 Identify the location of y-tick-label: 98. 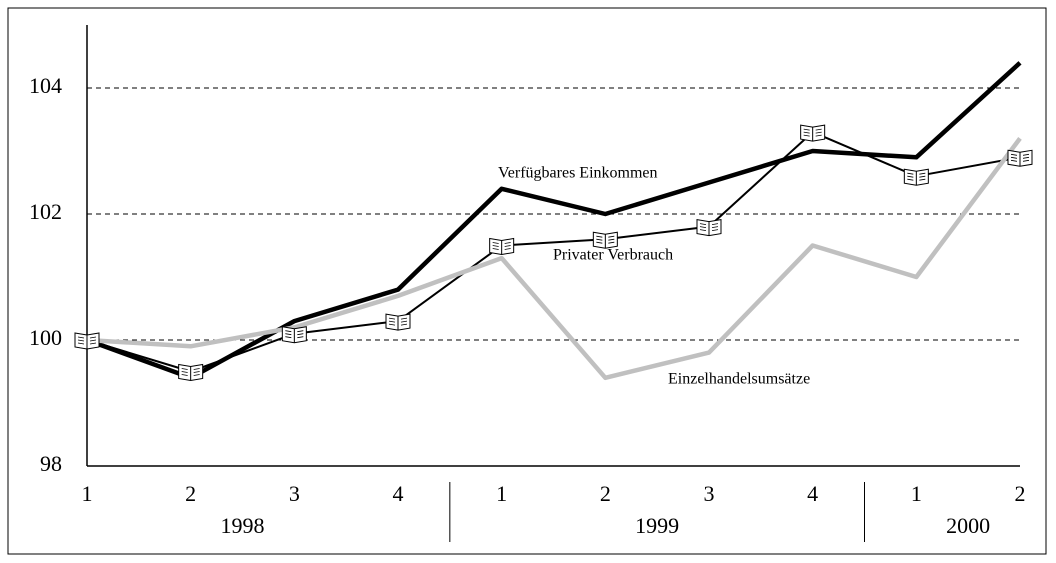
(51, 463).